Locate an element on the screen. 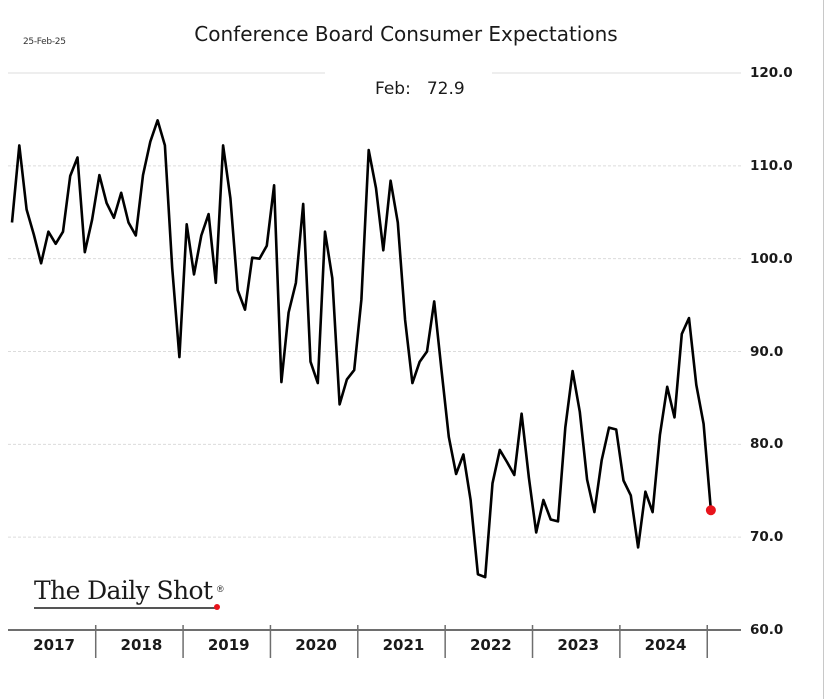 The height and width of the screenshot is (699, 828). last-value-annotation: Feb: 72.9 is located at coordinates (420, 89).